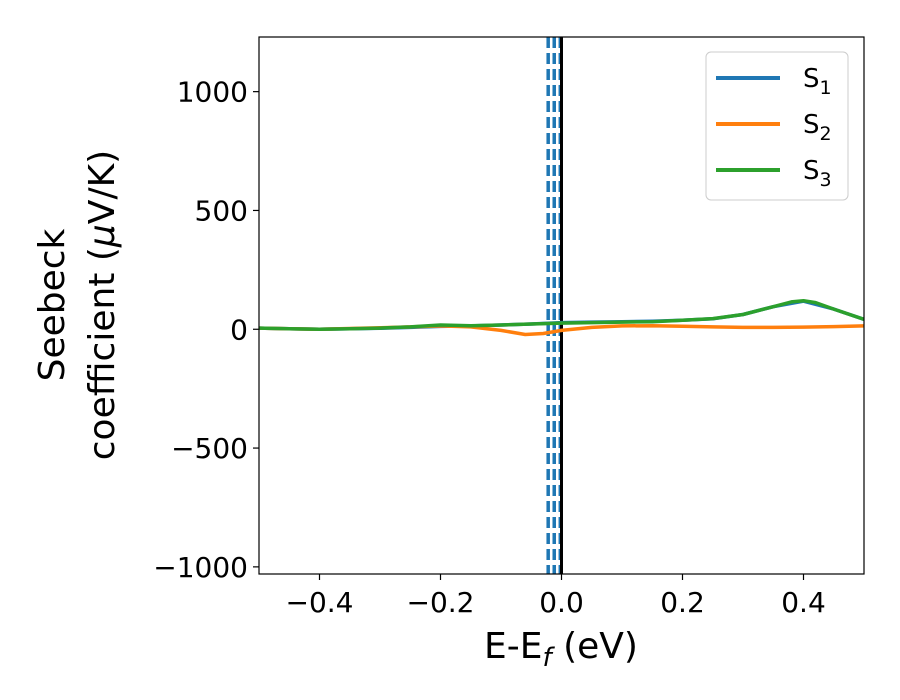 The width and height of the screenshot is (900, 700). Describe the element at coordinates (212, 92) in the screenshot. I see `y-tick-label-0: 1000` at that location.